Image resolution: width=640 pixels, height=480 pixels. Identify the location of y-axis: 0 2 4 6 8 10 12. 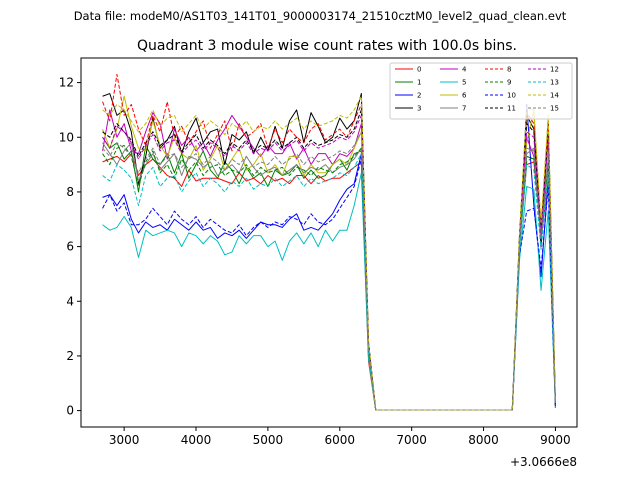
(70, 247).